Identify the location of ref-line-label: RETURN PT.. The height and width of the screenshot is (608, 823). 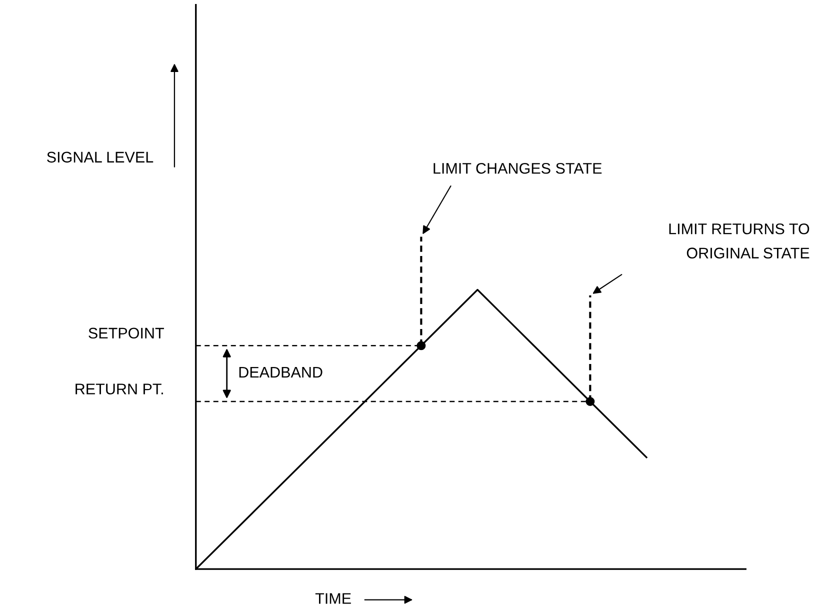
(119, 389).